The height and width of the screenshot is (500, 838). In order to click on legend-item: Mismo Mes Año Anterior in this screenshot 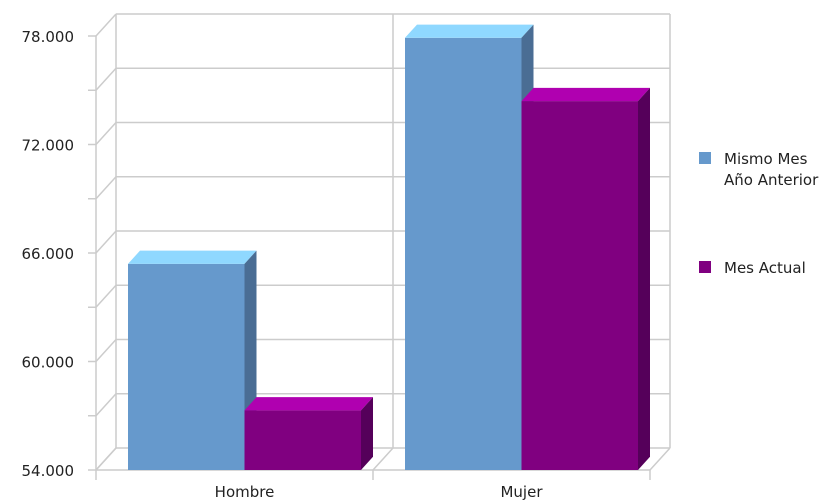, I will do `click(759, 169)`.